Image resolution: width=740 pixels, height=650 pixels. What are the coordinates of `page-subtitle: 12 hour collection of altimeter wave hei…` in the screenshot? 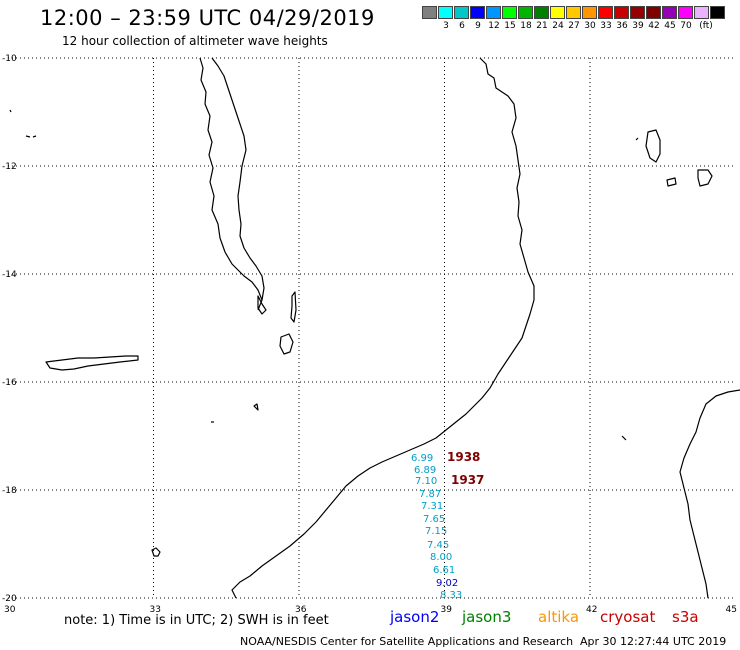 It's located at (195, 41).